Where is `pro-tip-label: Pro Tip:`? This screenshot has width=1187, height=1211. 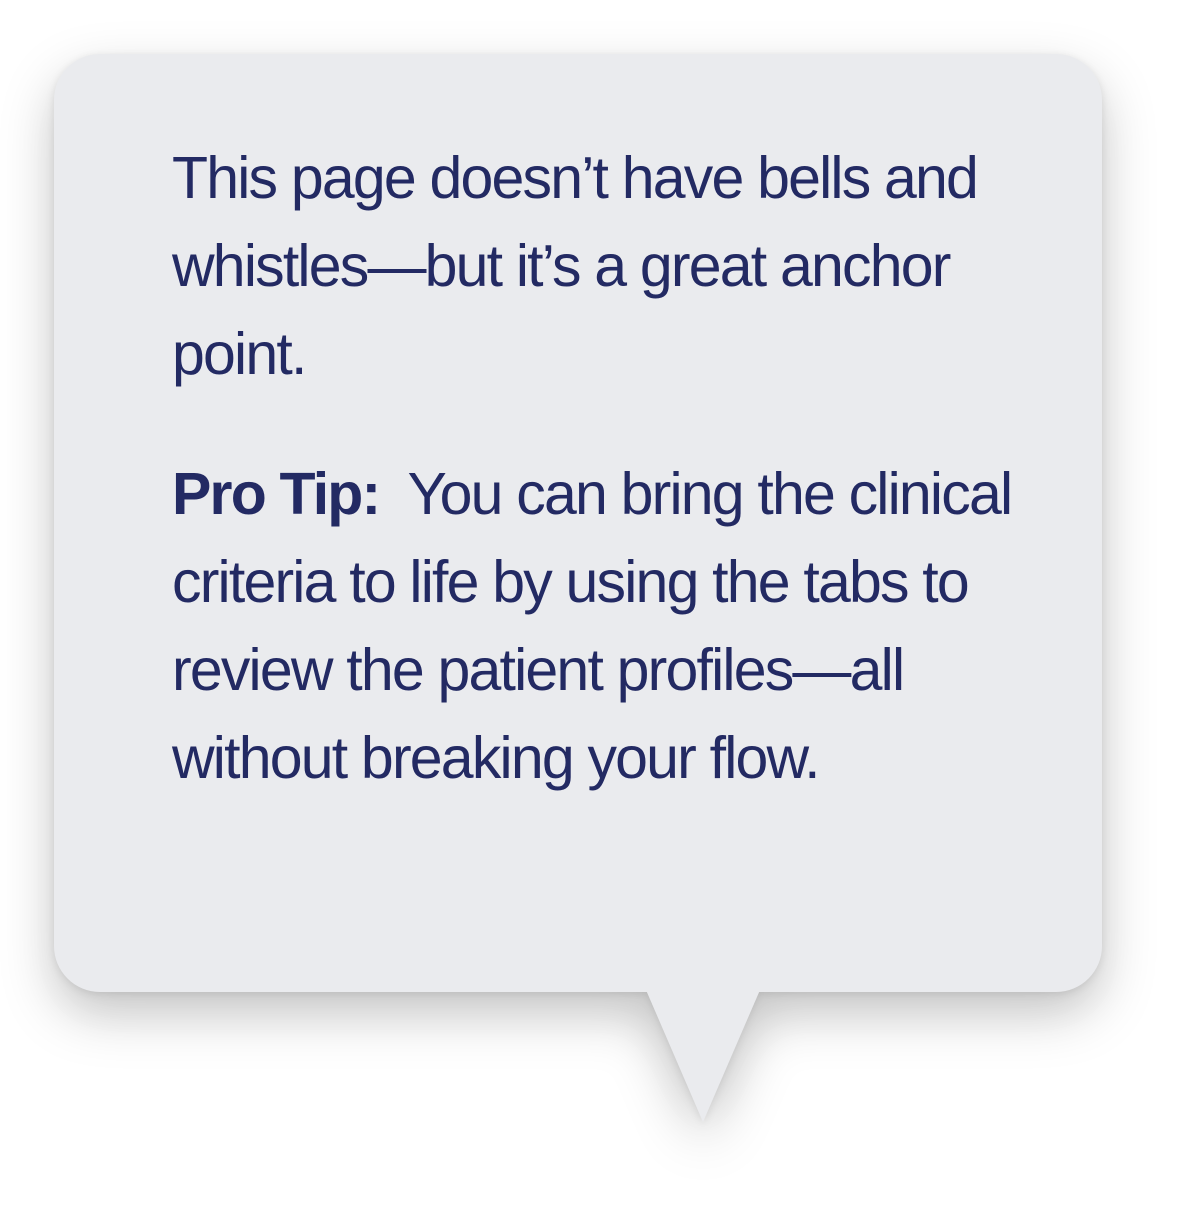
pro-tip-label: Pro Tip: is located at coordinates (276, 494).